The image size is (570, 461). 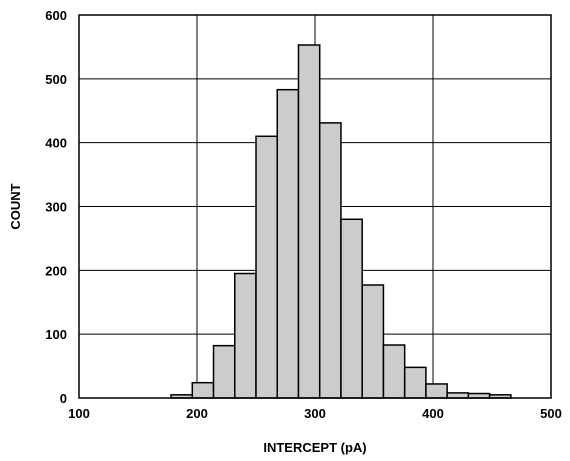 I want to click on x-tick-label: 500, so click(x=551, y=413).